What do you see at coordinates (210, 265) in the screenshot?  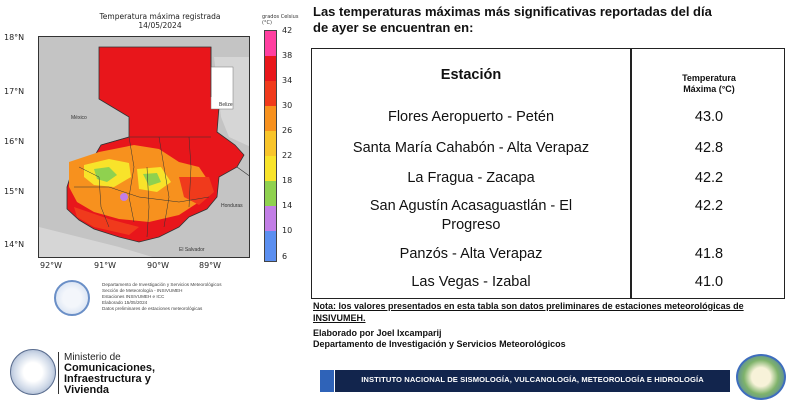 I see `lon-label-89: 89°W` at bounding box center [210, 265].